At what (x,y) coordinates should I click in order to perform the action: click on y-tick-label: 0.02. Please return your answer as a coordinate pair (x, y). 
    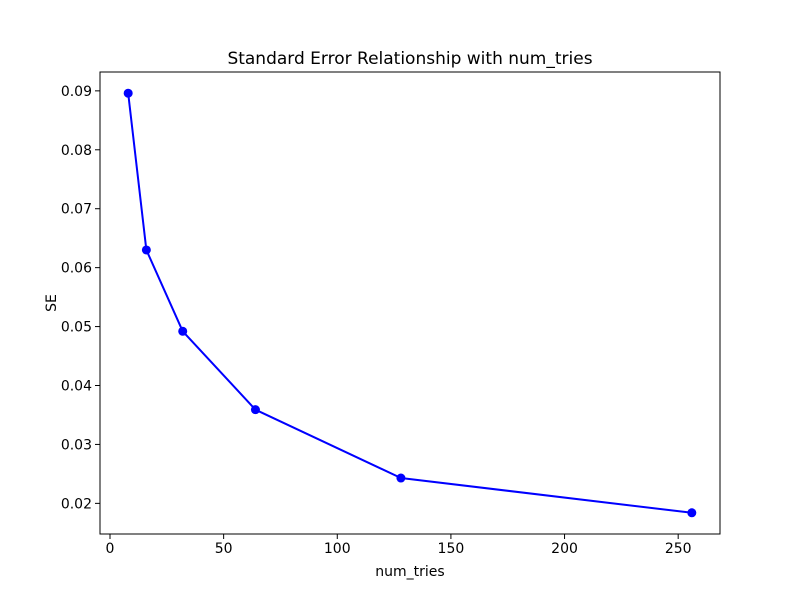
    Looking at the image, I should click on (76, 504).